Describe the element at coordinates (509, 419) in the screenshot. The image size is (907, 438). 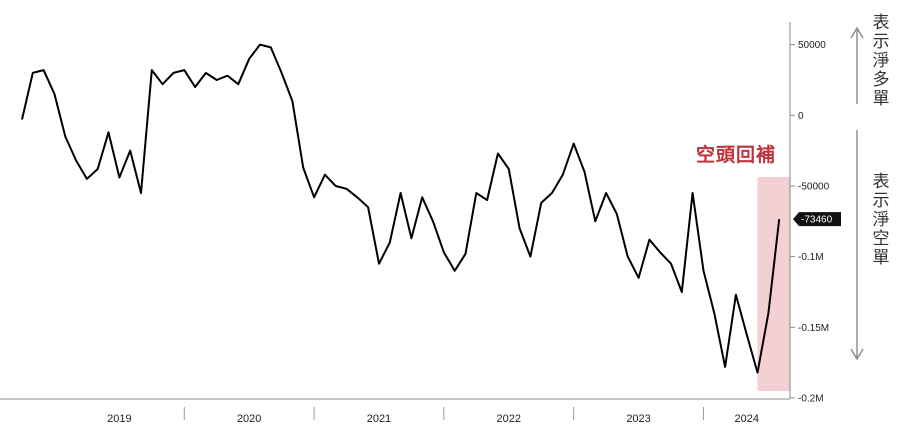
I see `x-year-label: 2022` at that location.